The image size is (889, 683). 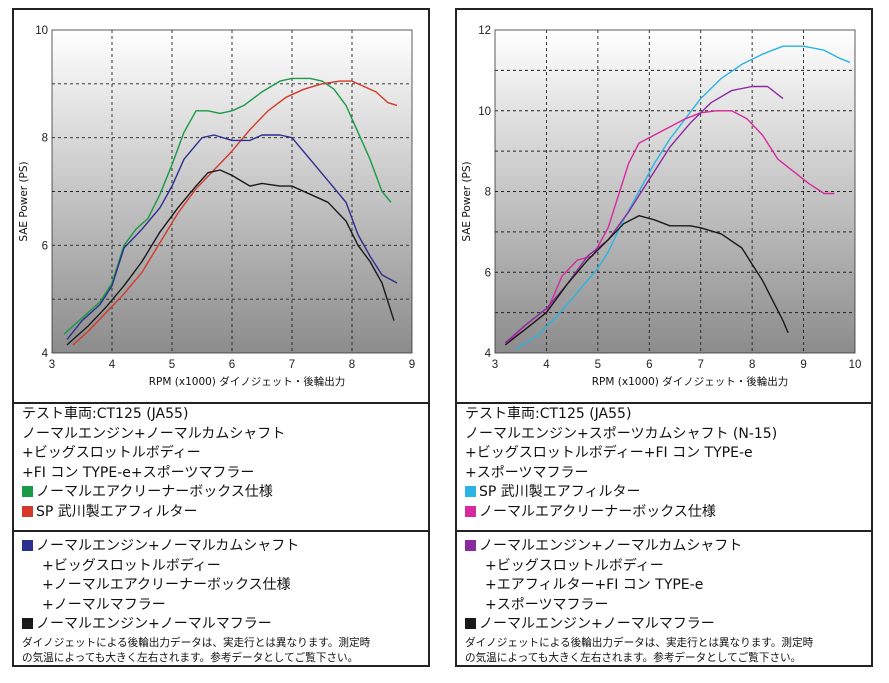 What do you see at coordinates (104, 604) in the screenshot?
I see `left-compare-line: +ノーマルマフラー` at bounding box center [104, 604].